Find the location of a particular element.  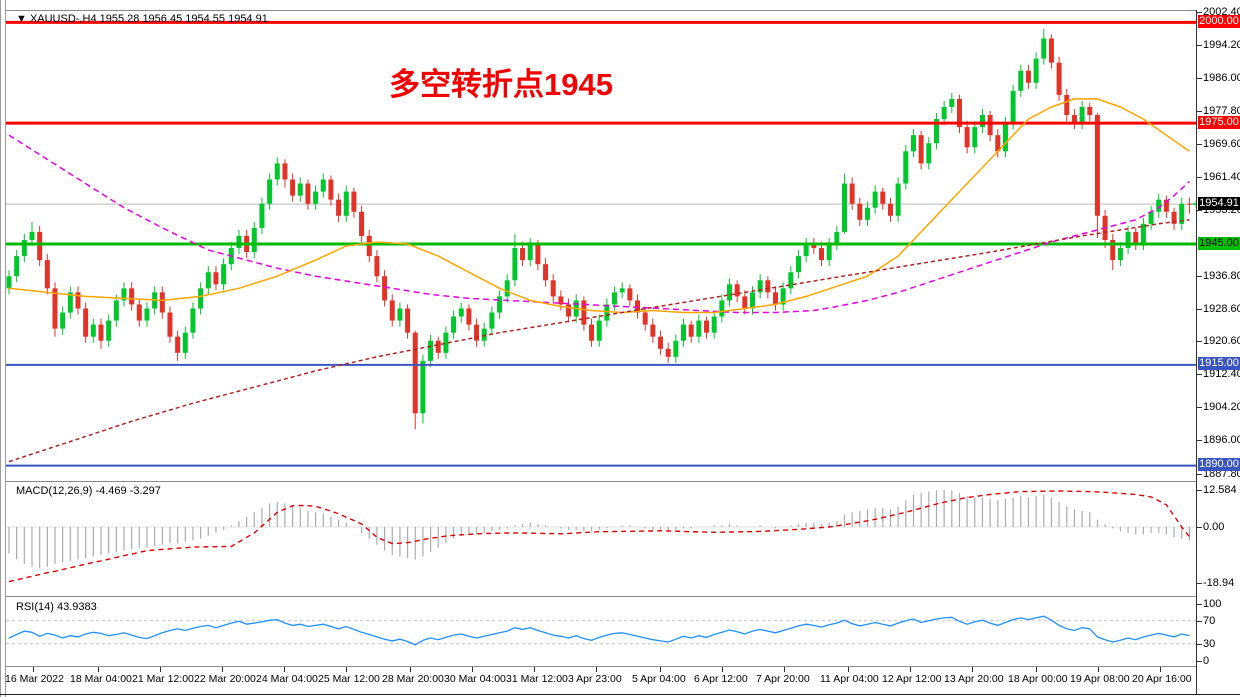

macd-tick-label: 12.584 is located at coordinates (1220, 490).